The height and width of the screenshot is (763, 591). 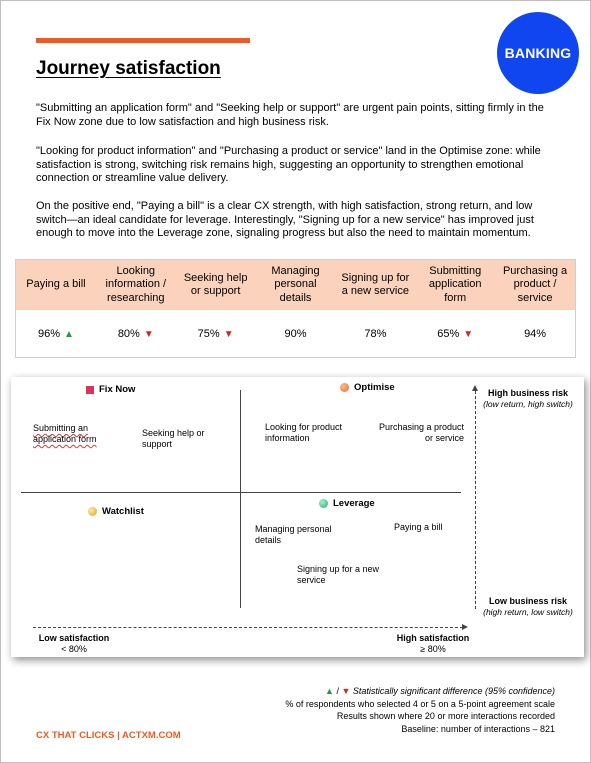 What do you see at coordinates (478, 728) in the screenshot?
I see `footnote-baseline: Baseline: number of interactions – 821` at bounding box center [478, 728].